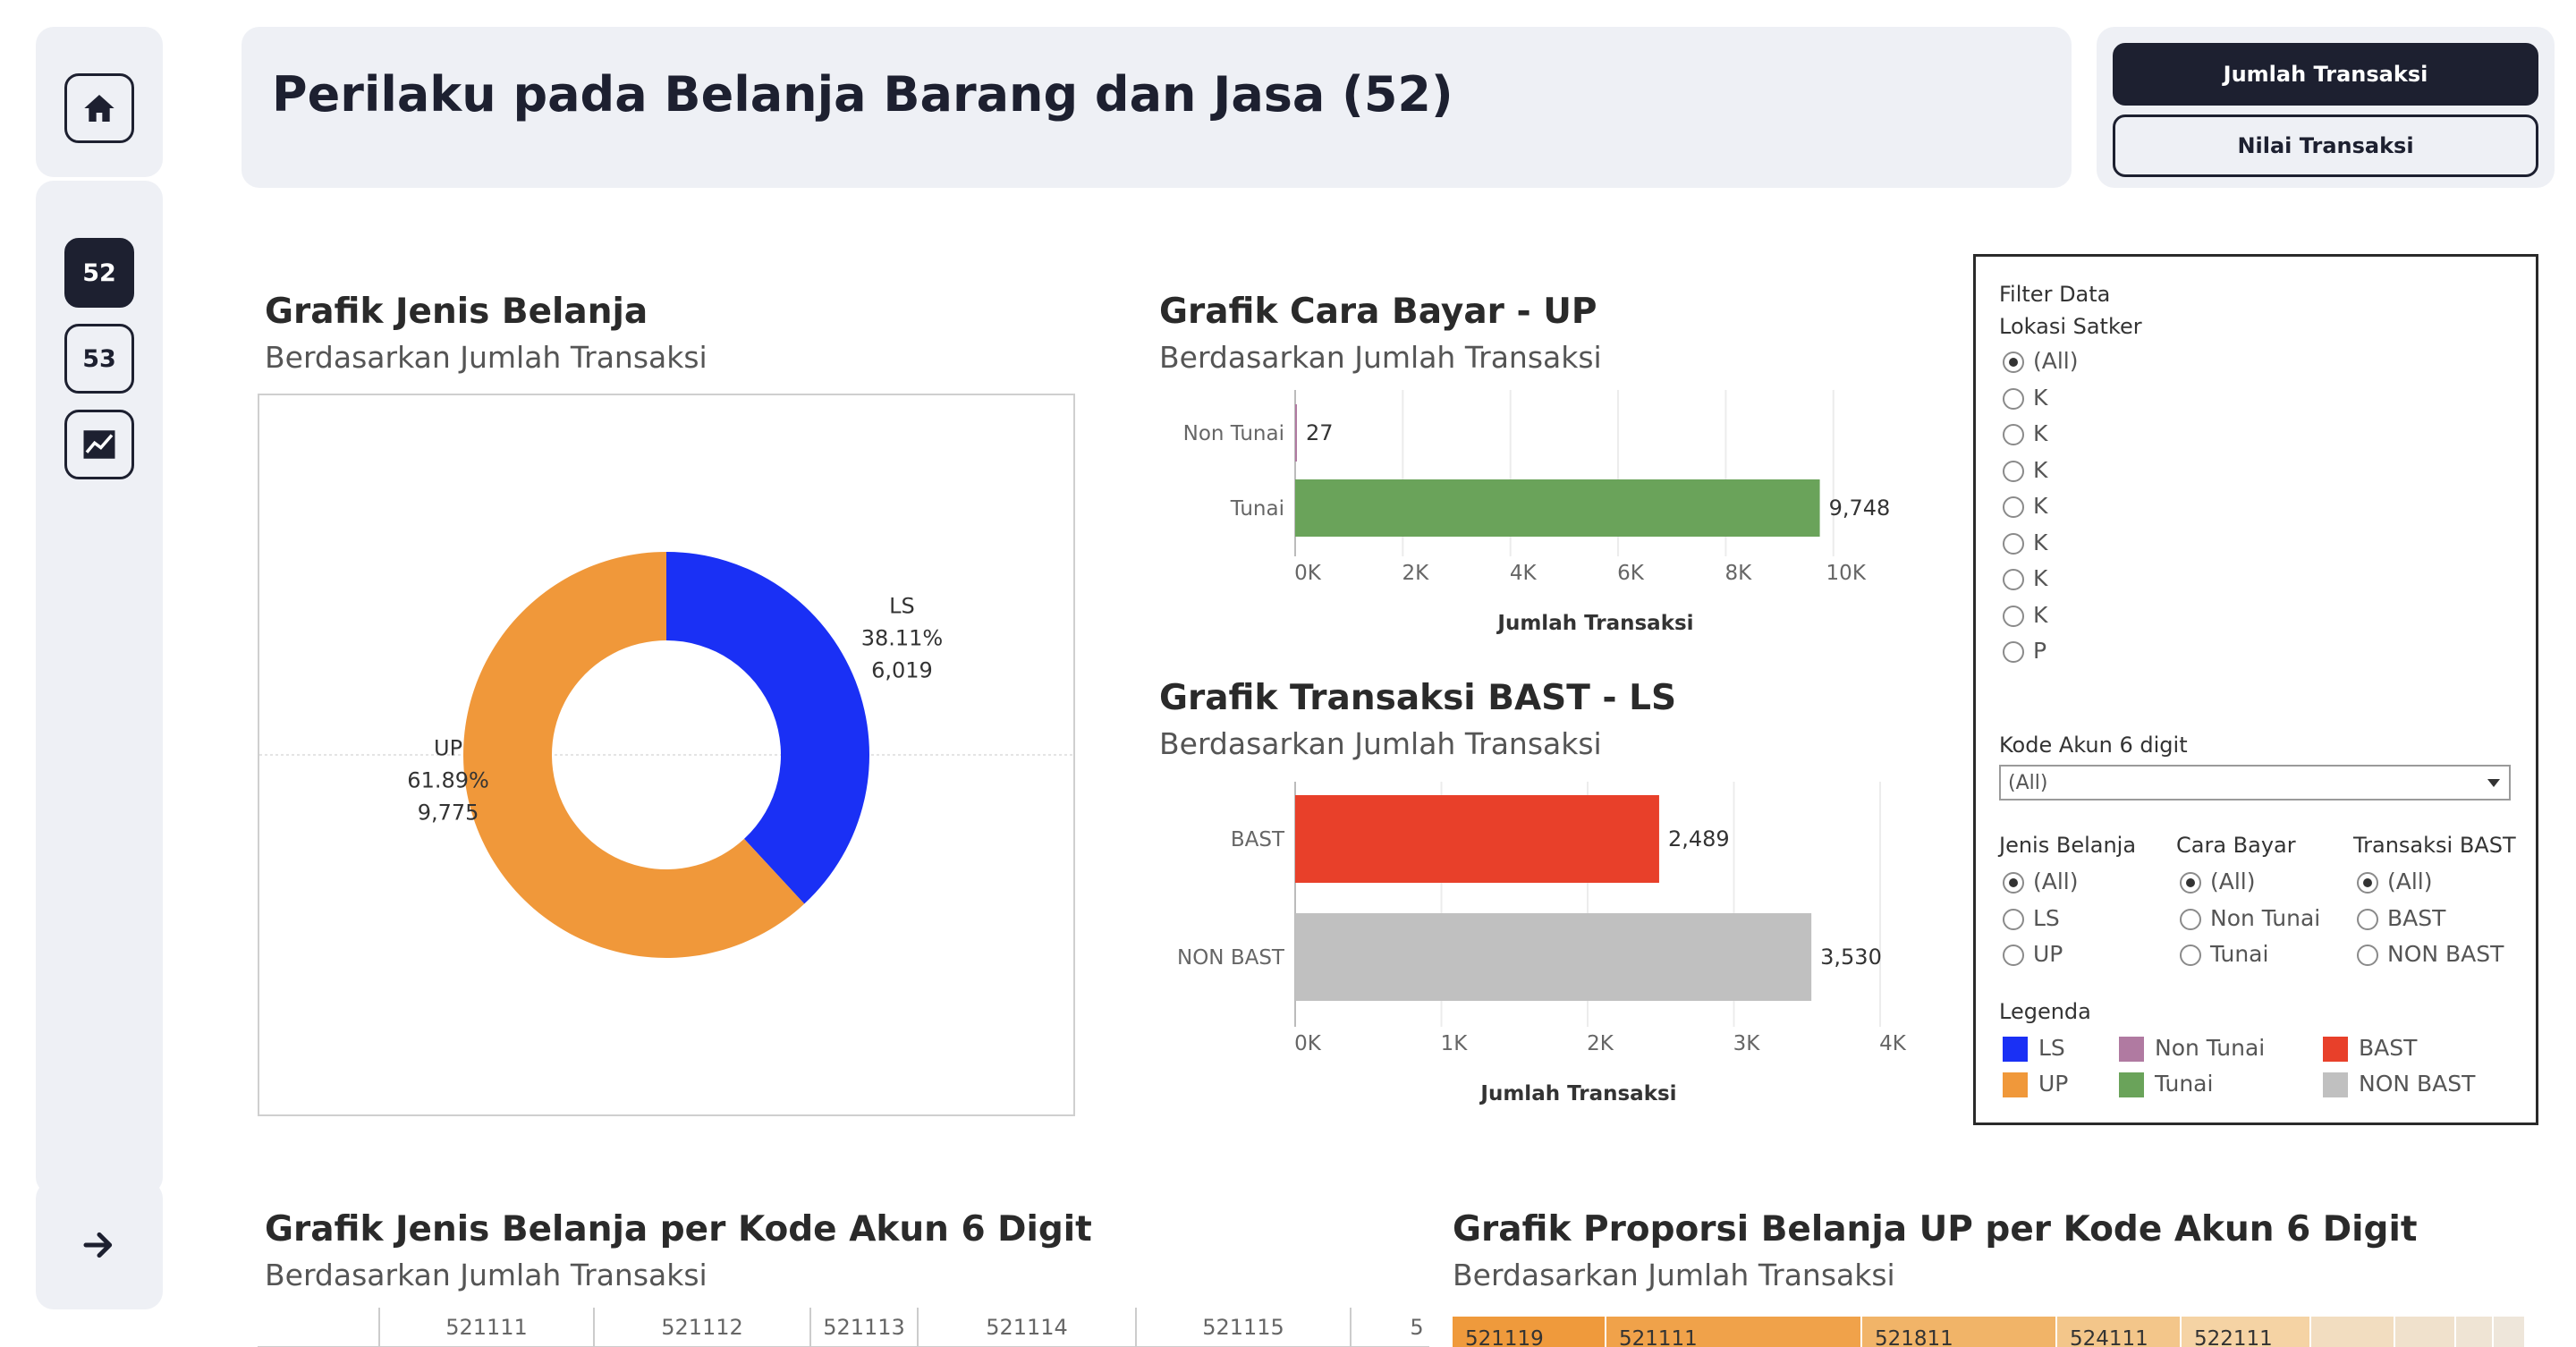 The image size is (2576, 1347). Describe the element at coordinates (1233, 433) in the screenshot. I see `y-category-label: Non Tunai` at that location.